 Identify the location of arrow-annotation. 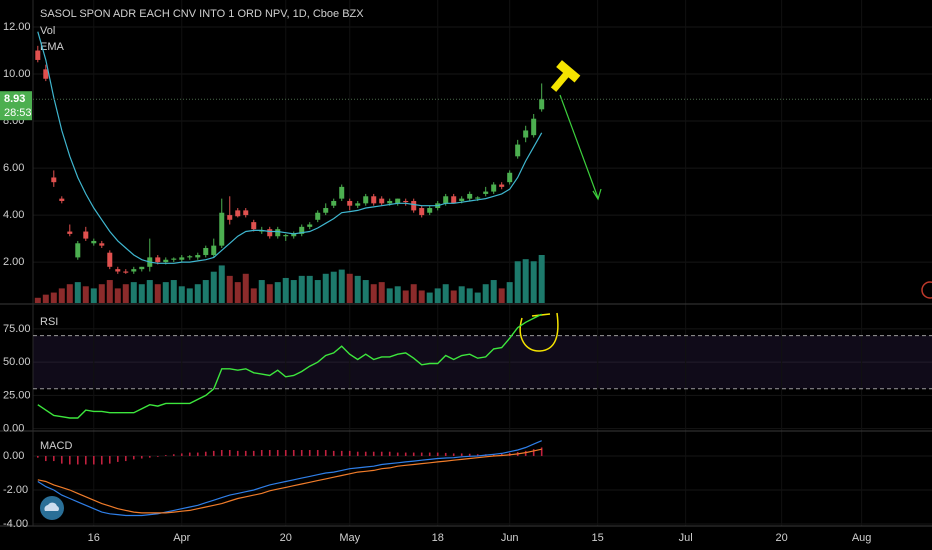
(579, 146).